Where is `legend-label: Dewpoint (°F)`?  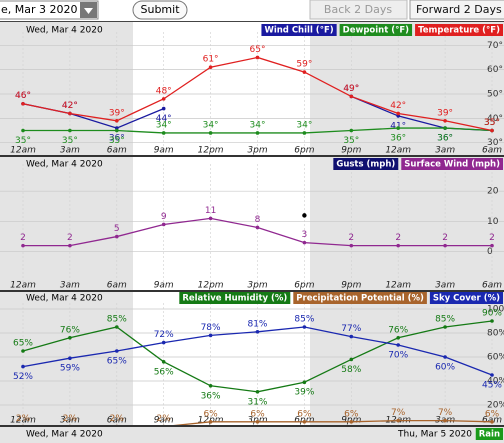
legend-label: Dewpoint (°F) is located at coordinates (376, 31).